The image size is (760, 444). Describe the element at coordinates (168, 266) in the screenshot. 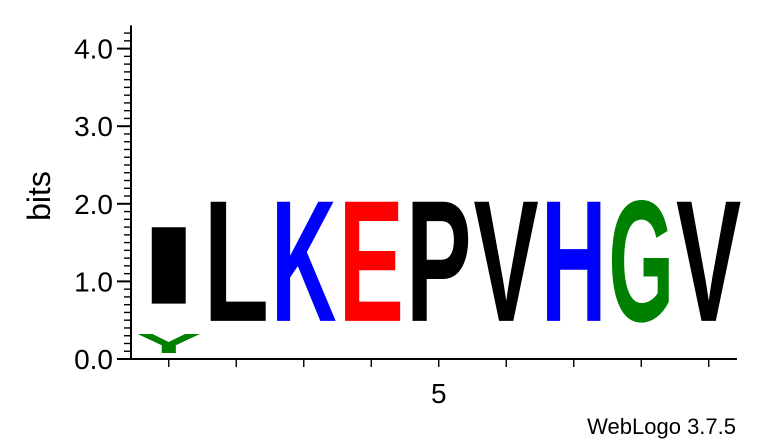

I see `glyph-i-pos1: I` at that location.